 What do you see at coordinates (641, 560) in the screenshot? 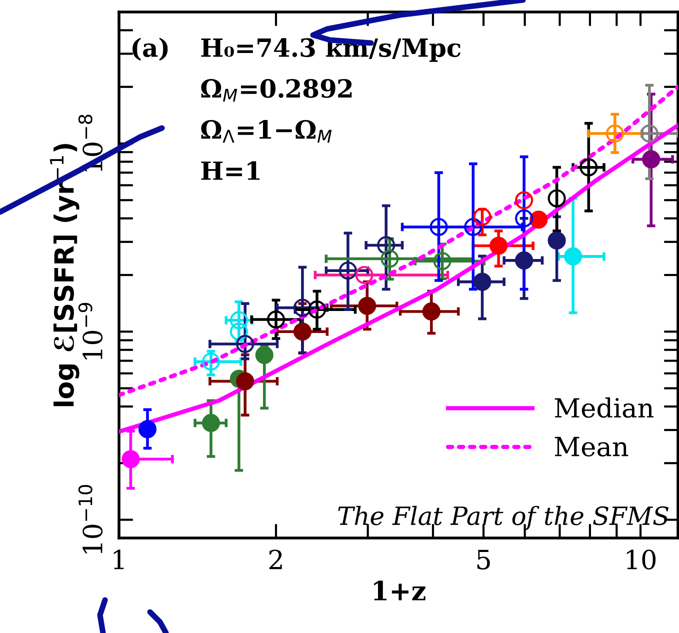
I see `x-tick-label: 10` at bounding box center [641, 560].